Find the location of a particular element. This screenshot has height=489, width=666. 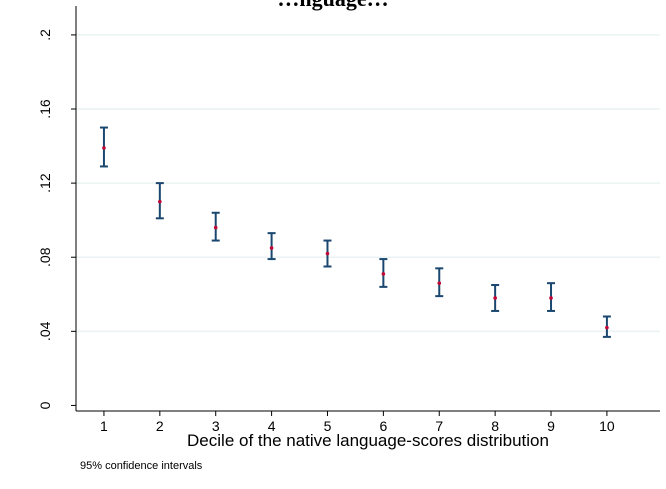

x-tick-label: 5 is located at coordinates (328, 426).